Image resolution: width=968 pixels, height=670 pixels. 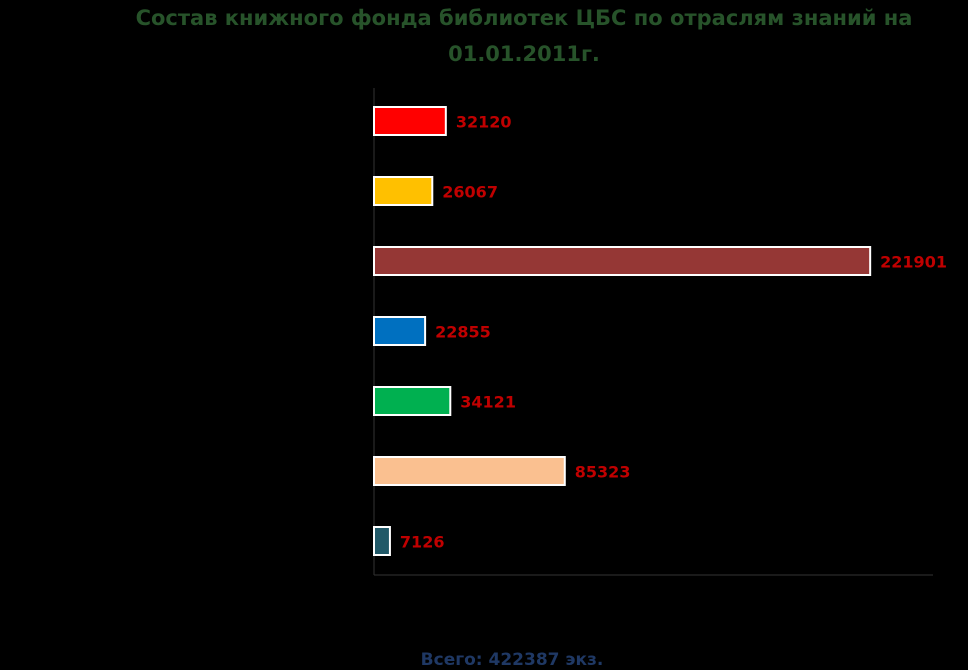 What do you see at coordinates (470, 192) in the screenshot?
I see `data-label: 26067` at bounding box center [470, 192].